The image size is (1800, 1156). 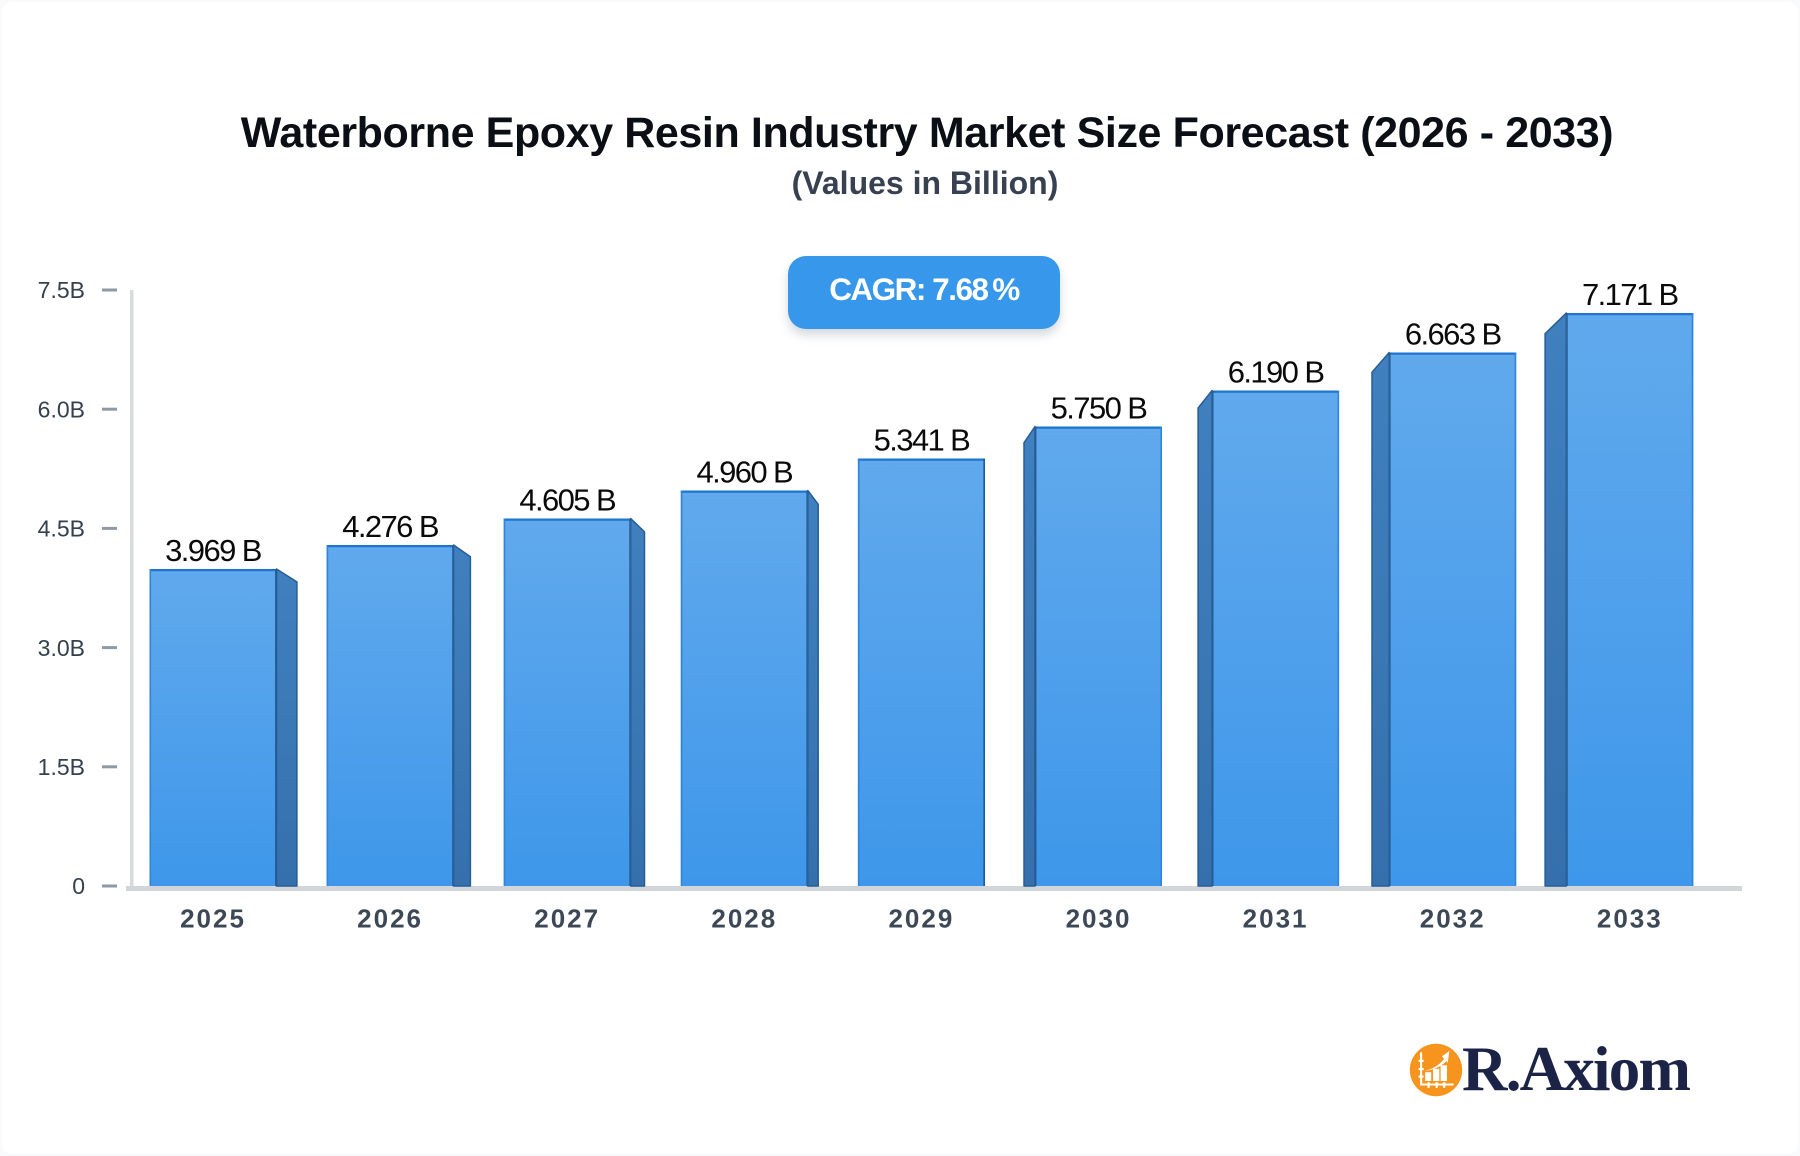 What do you see at coordinates (1099, 408) in the screenshot?
I see `svg-text: 5.750 B` at bounding box center [1099, 408].